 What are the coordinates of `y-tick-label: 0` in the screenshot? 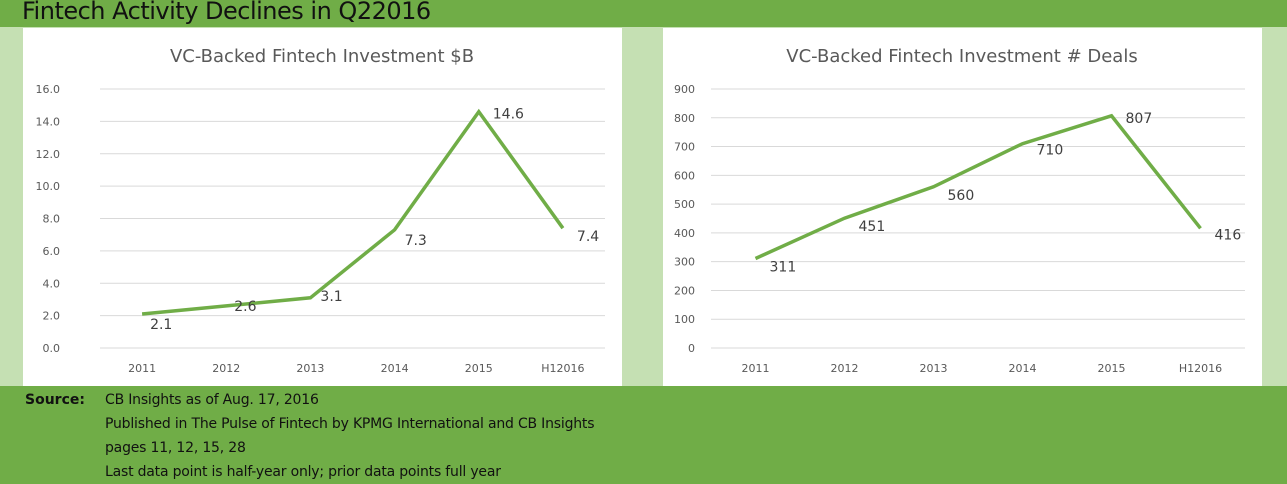 It's located at (691, 348).